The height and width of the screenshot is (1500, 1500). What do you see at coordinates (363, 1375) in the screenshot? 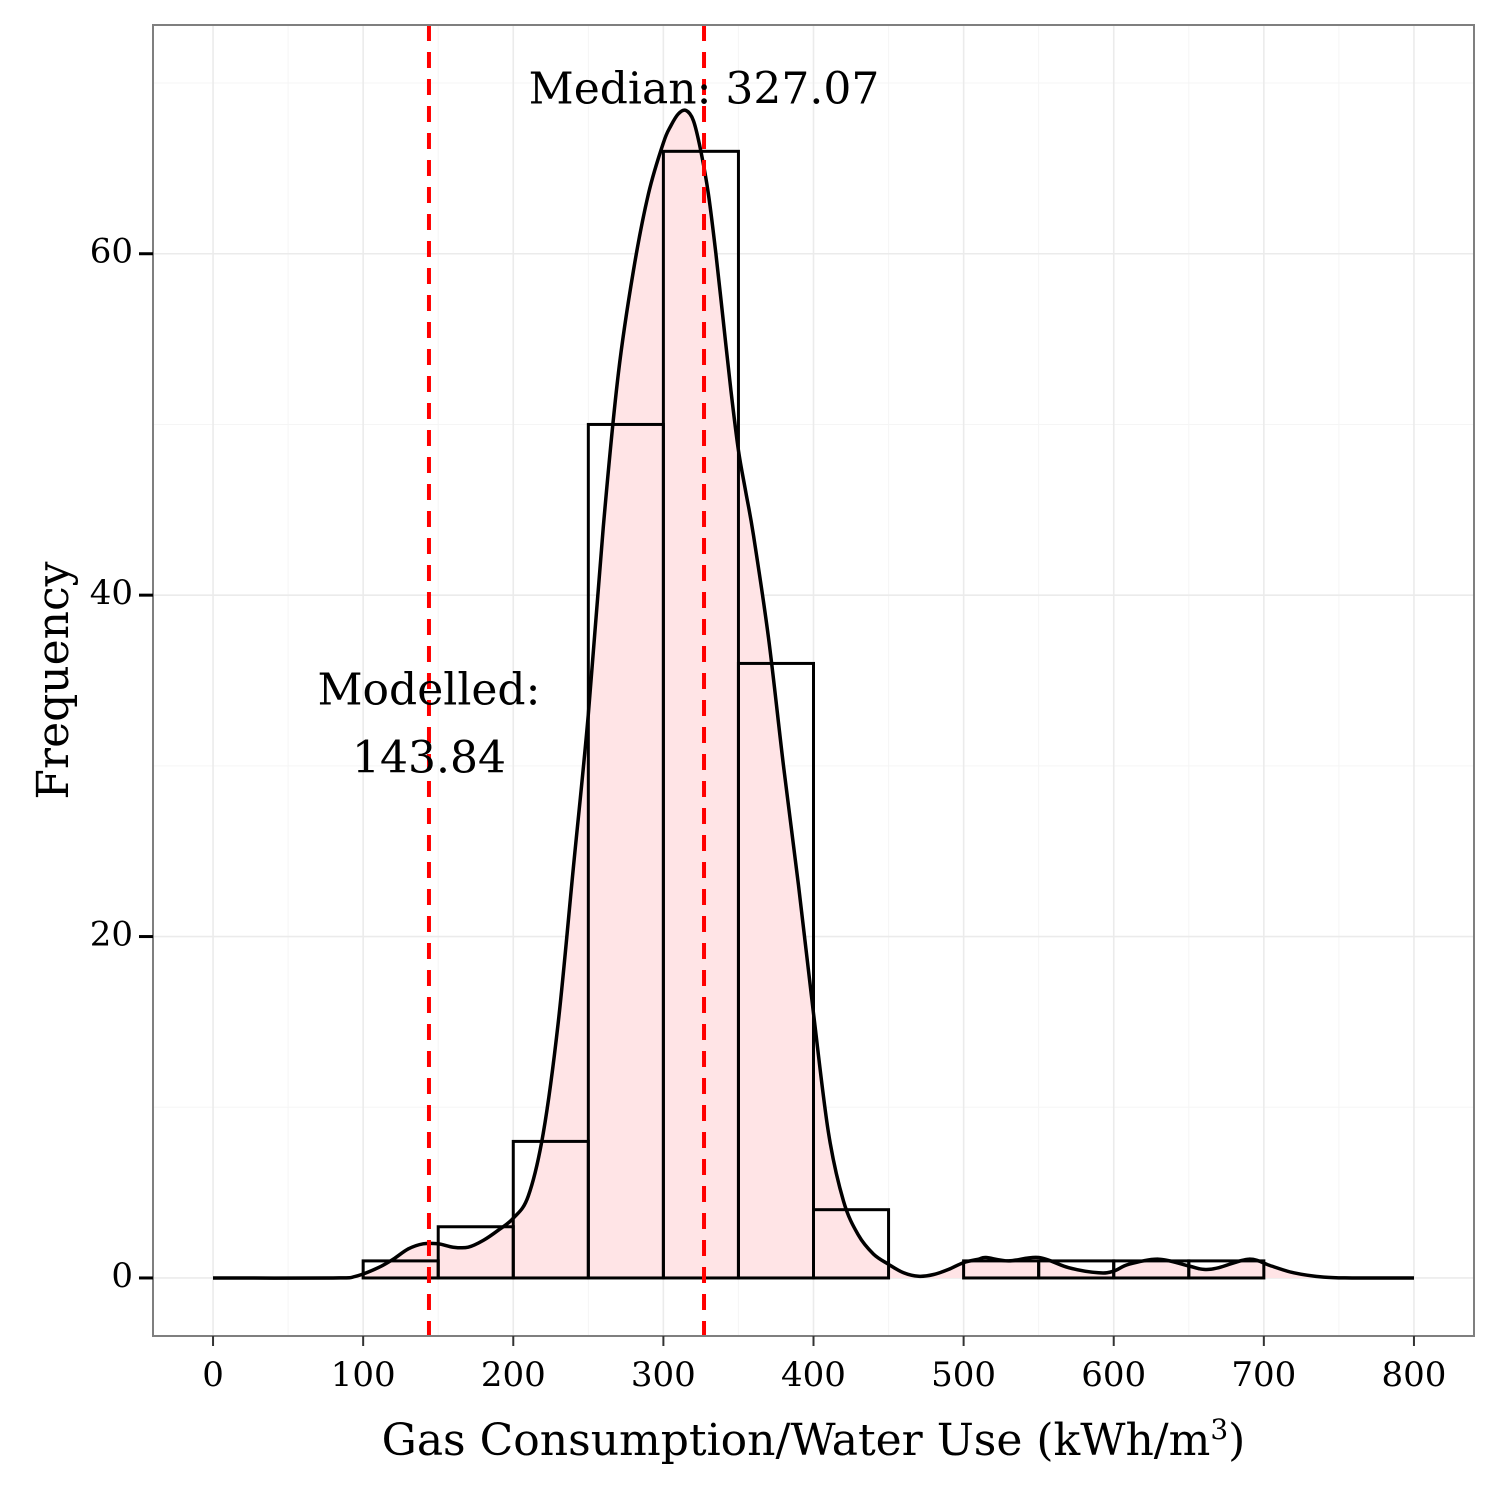
I see `x-tick-label: 100` at bounding box center [363, 1375].